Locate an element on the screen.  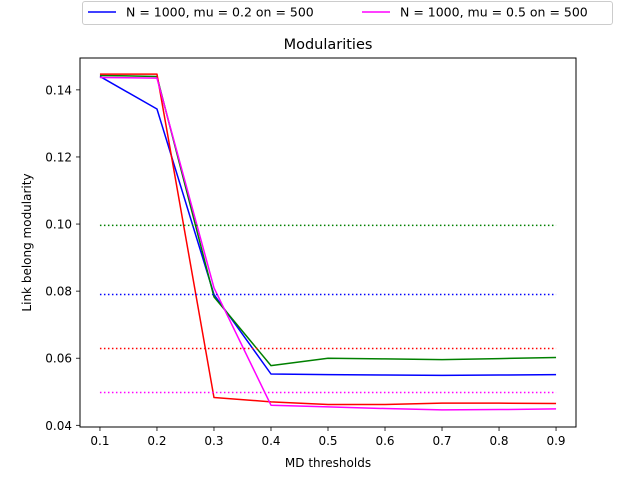
x-axis: 0.1 0.2 0.3 0.4 0.5 0.6 0.7 0.8 0.9 is located at coordinates (328, 437).